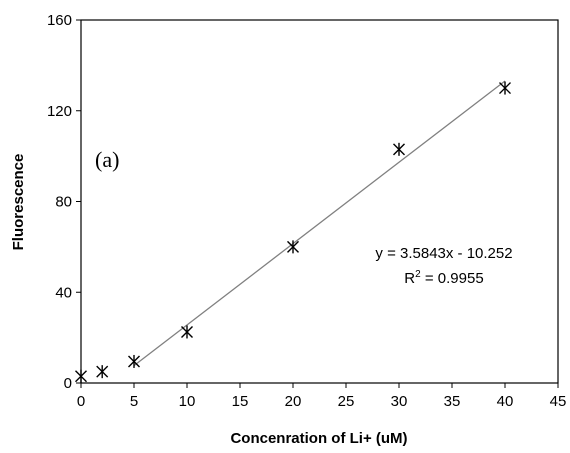 This screenshot has width=570, height=453. Describe the element at coordinates (443, 253) in the screenshot. I see `trendline-equation: y = 3.5843x - 10.252` at that location.